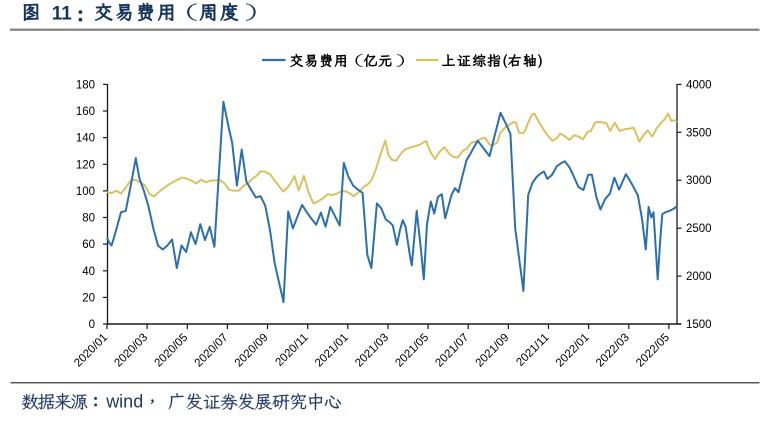 The image size is (774, 428). I want to click on svg-text: 1500, so click(699, 325).